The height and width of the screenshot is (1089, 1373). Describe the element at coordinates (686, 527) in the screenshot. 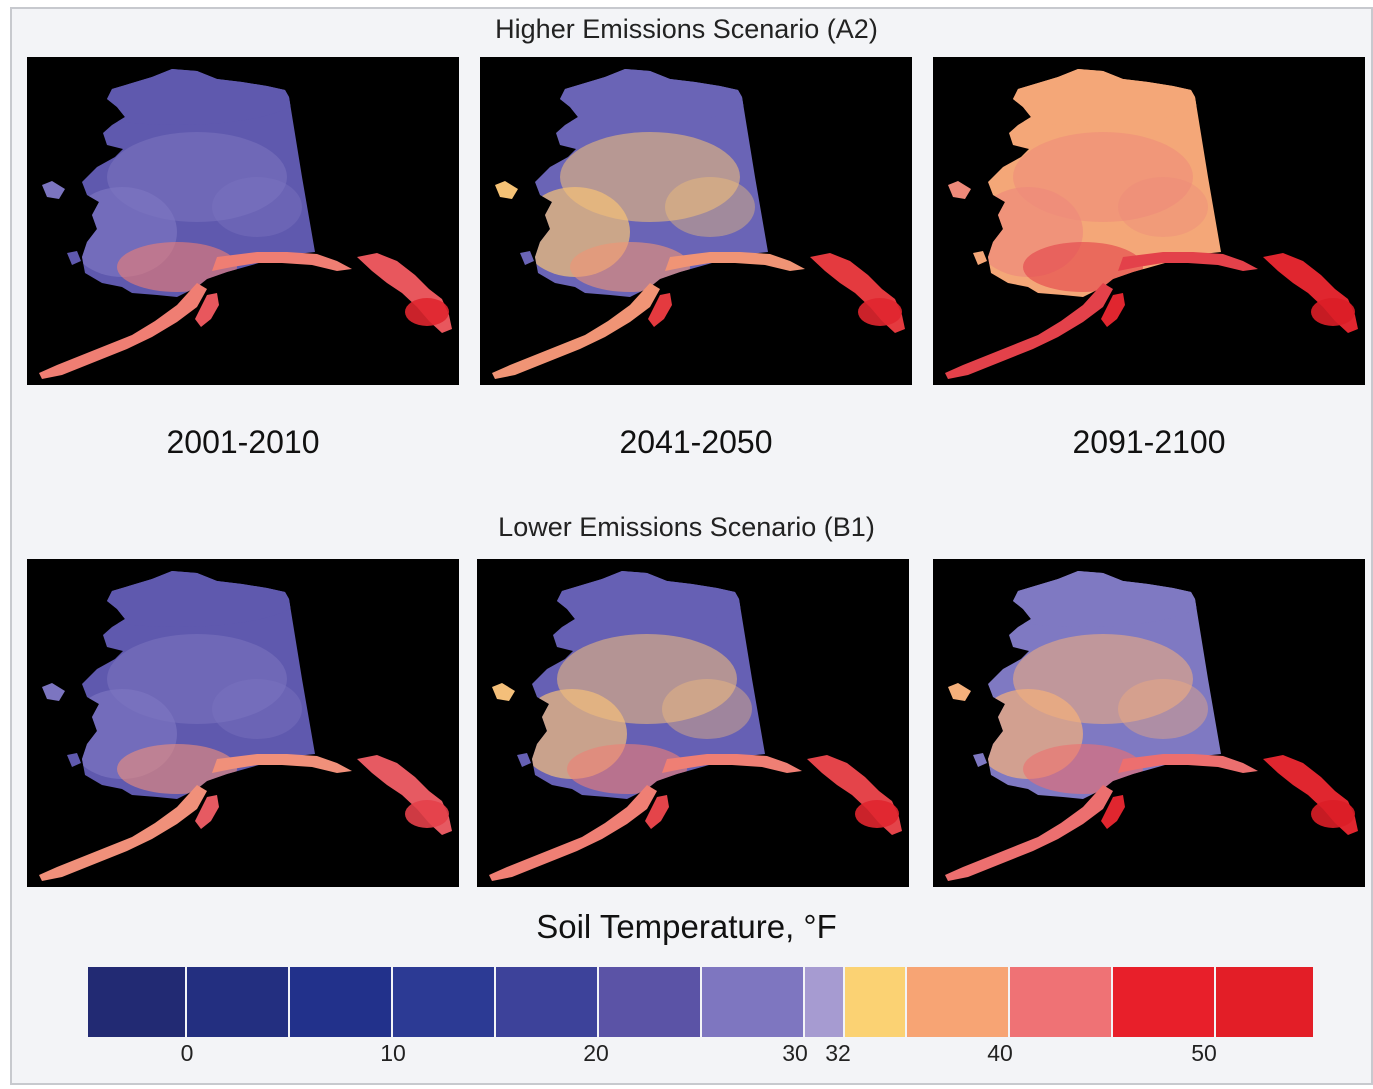

I see `scenario-title-b1: Lower Emissions Scenario (B1)` at that location.